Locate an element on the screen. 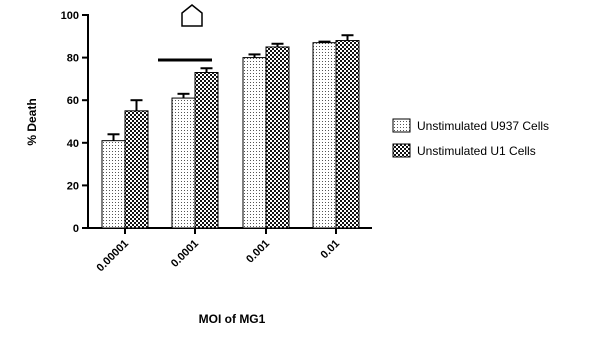 The height and width of the screenshot is (337, 600). y-tick-label: 80 is located at coordinates (73, 59).